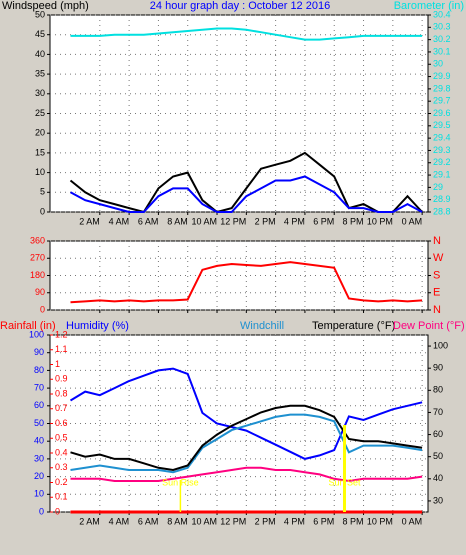 This screenshot has height=555, width=466. Describe the element at coordinates (380, 221) in the screenshot. I see `x-tick-label: 10 PM` at that location.